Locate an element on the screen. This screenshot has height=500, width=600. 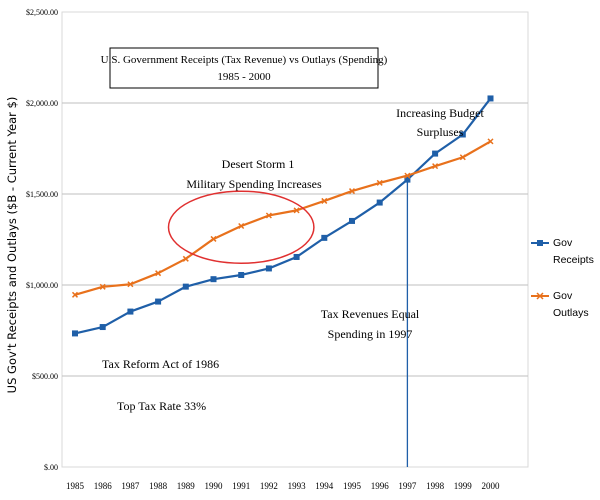
annotation-desert-storm-line1: Desert Storm 1 is located at coordinates (258, 164).